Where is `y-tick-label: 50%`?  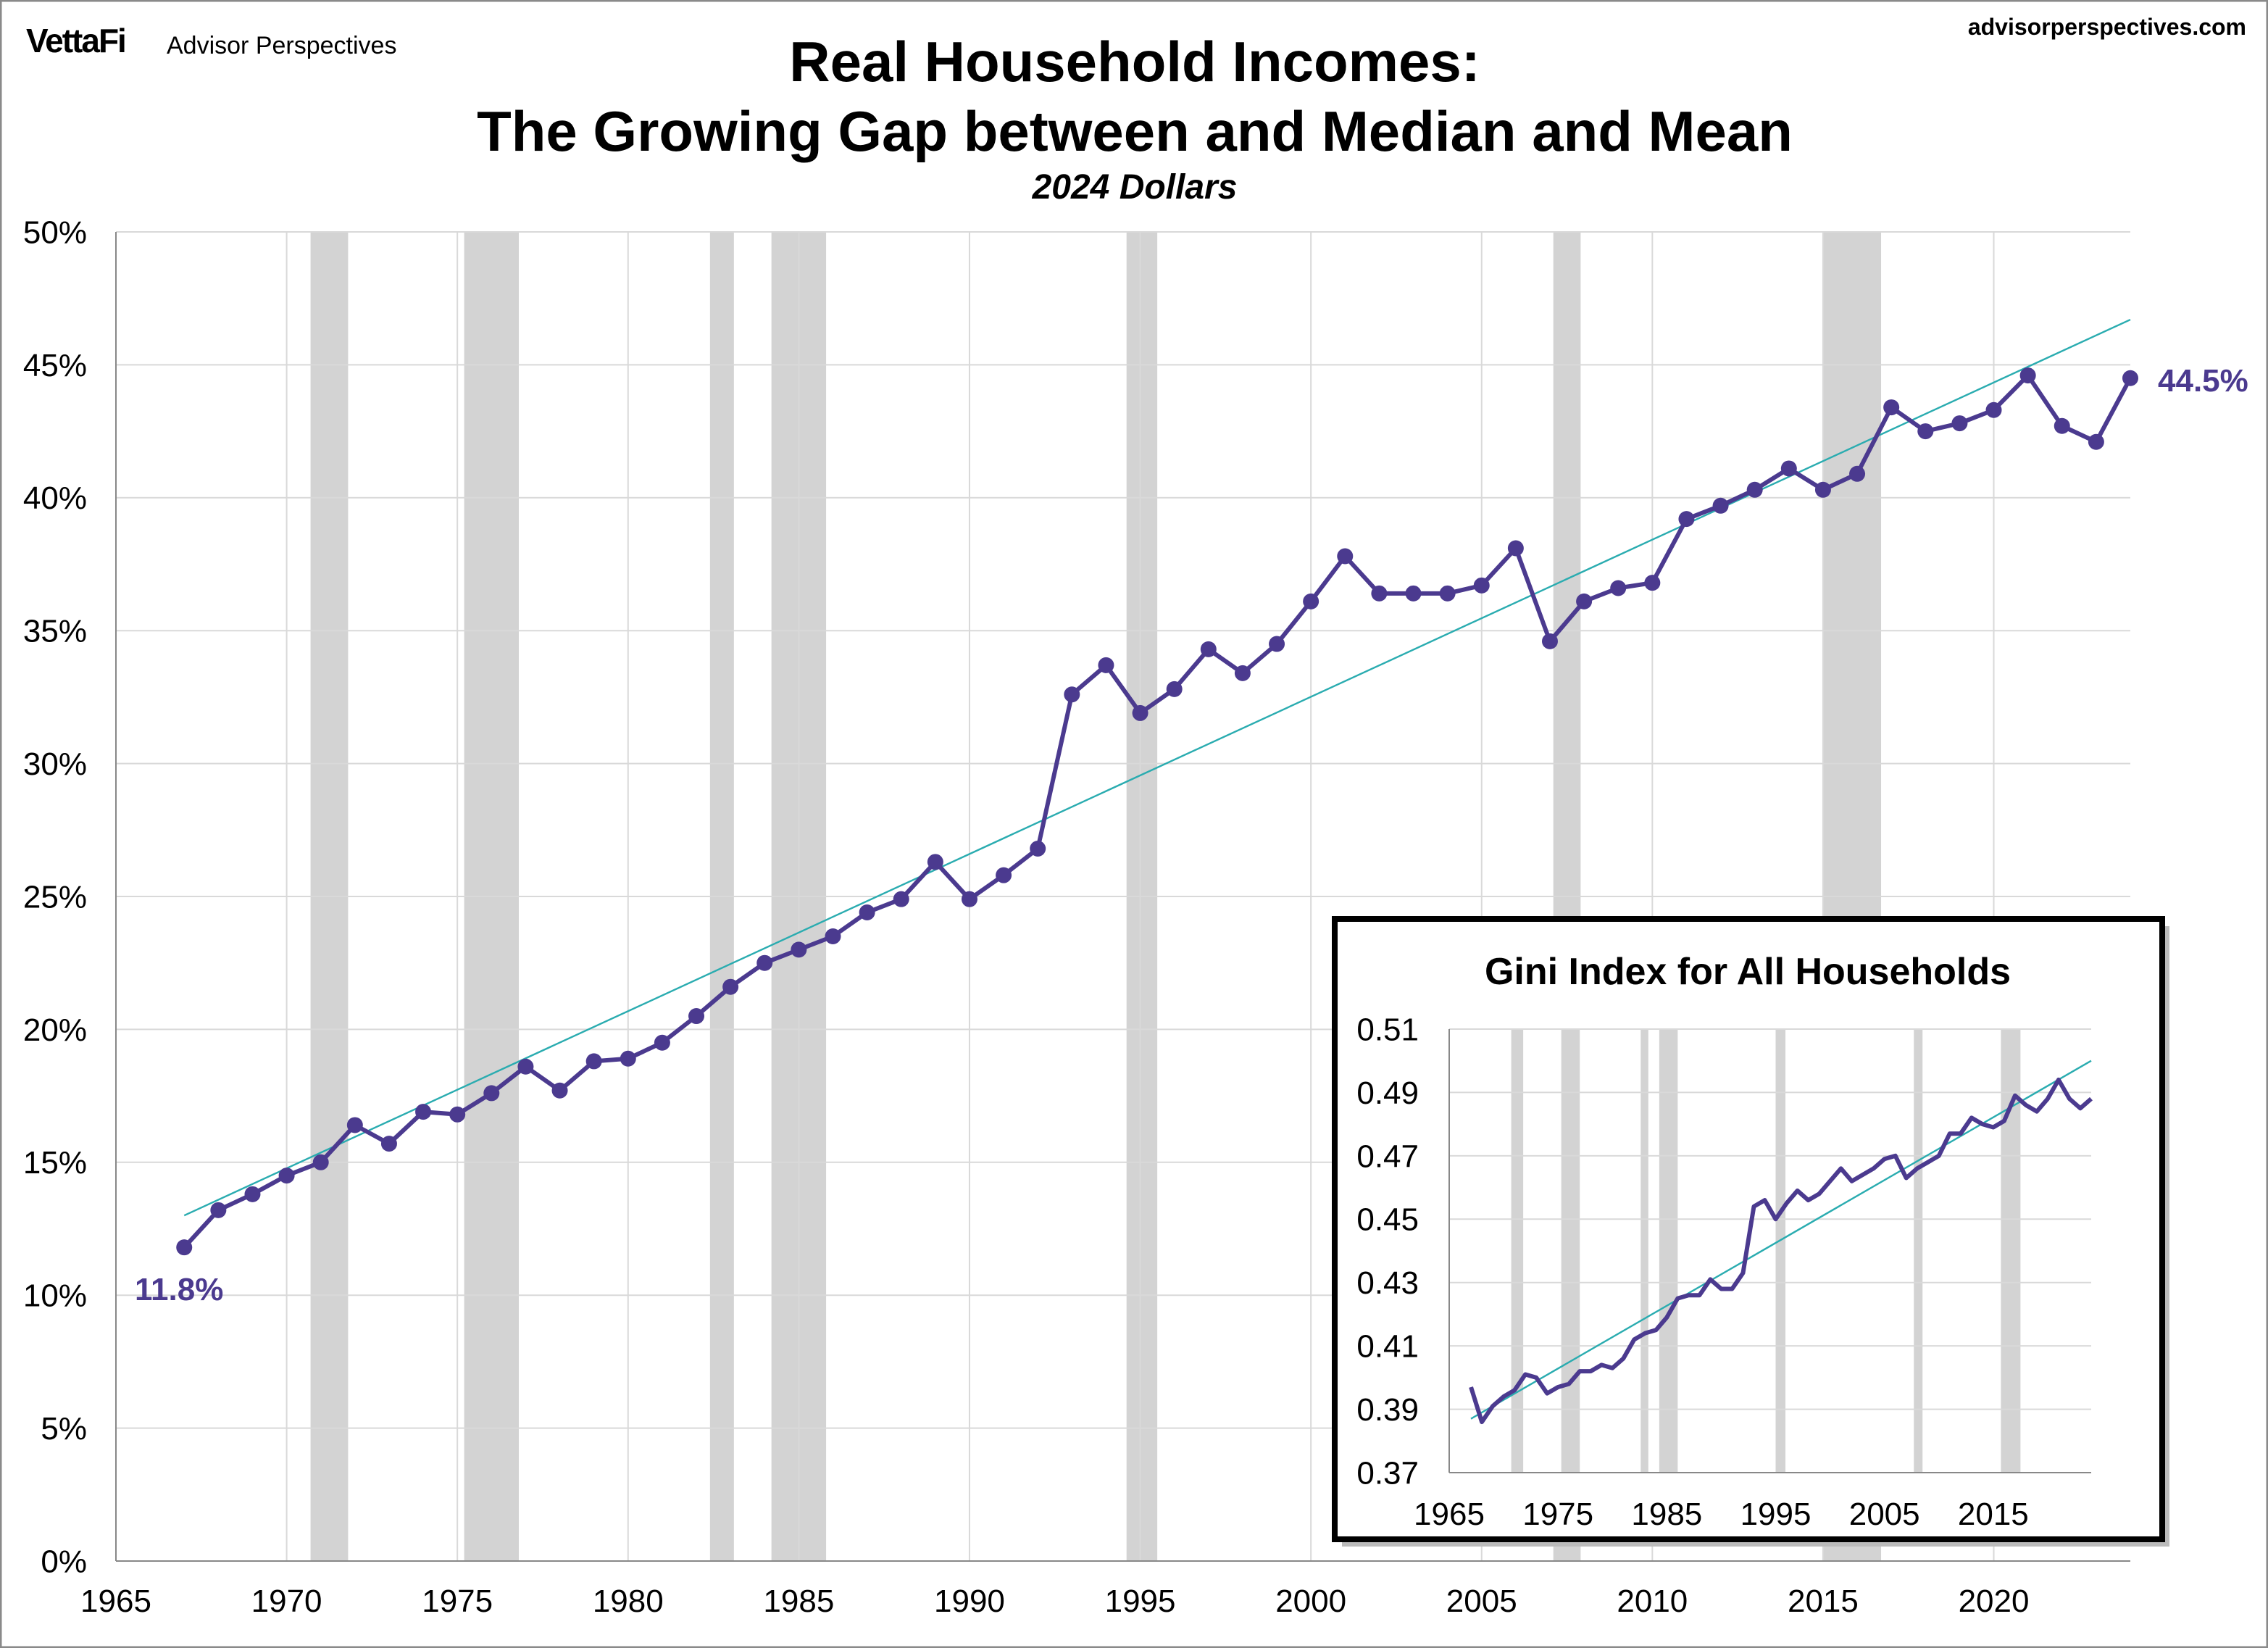 y-tick-label: 50% is located at coordinates (55, 232).